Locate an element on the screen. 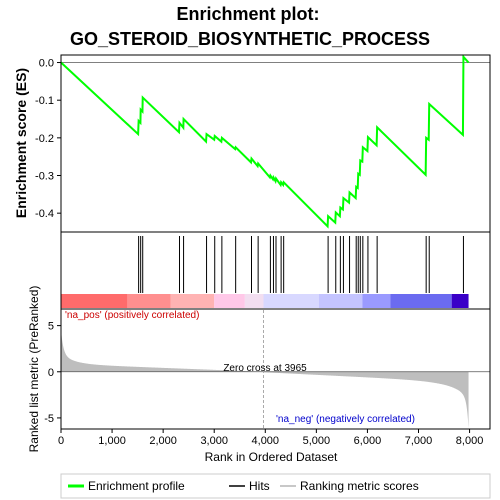 This screenshot has width=500, height=500. x-tick-label: 4,000 is located at coordinates (266, 441).